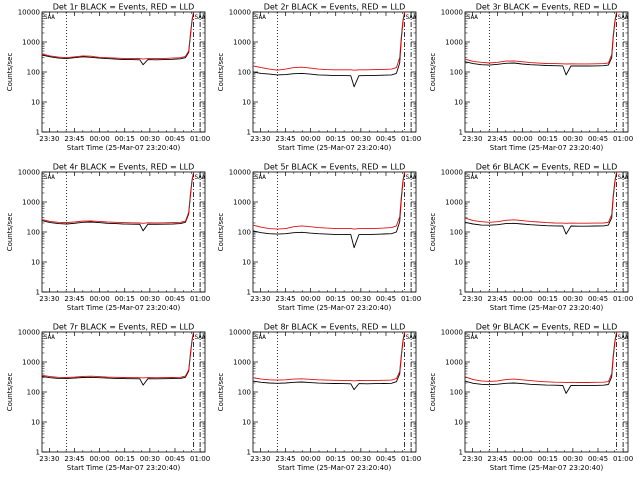 The width and height of the screenshot is (640, 485). I want to click on chart-title: Det 3r BLACK = Events, RED = LLD, so click(547, 7).